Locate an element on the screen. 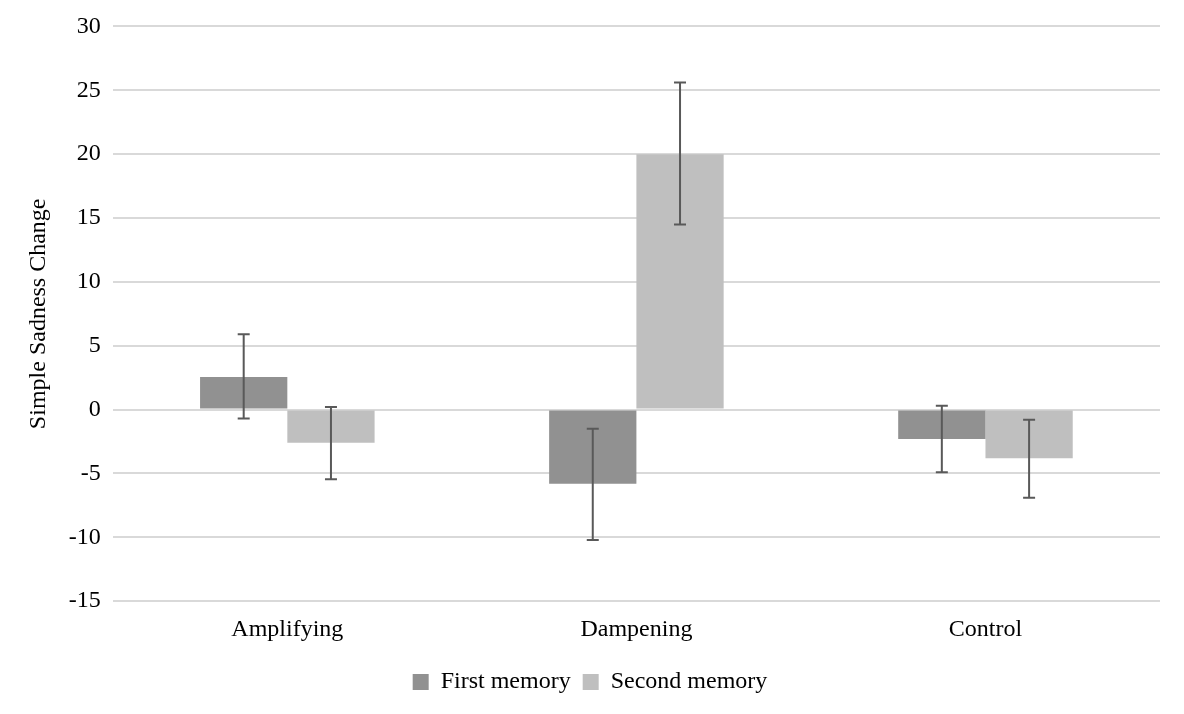 The height and width of the screenshot is (714, 1184). y-tick-label: 10 is located at coordinates (88, 280).